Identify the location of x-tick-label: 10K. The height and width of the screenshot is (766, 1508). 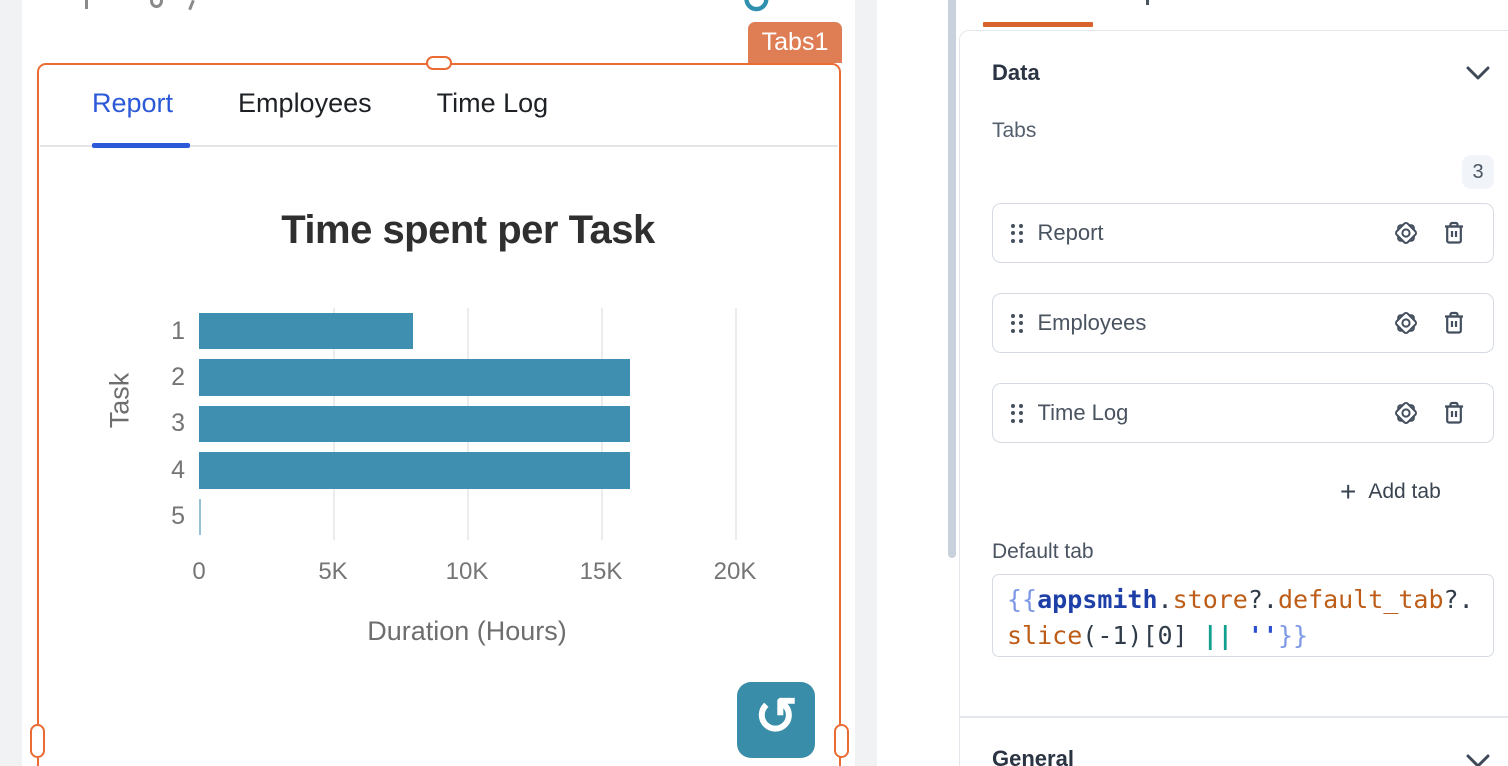
(467, 571).